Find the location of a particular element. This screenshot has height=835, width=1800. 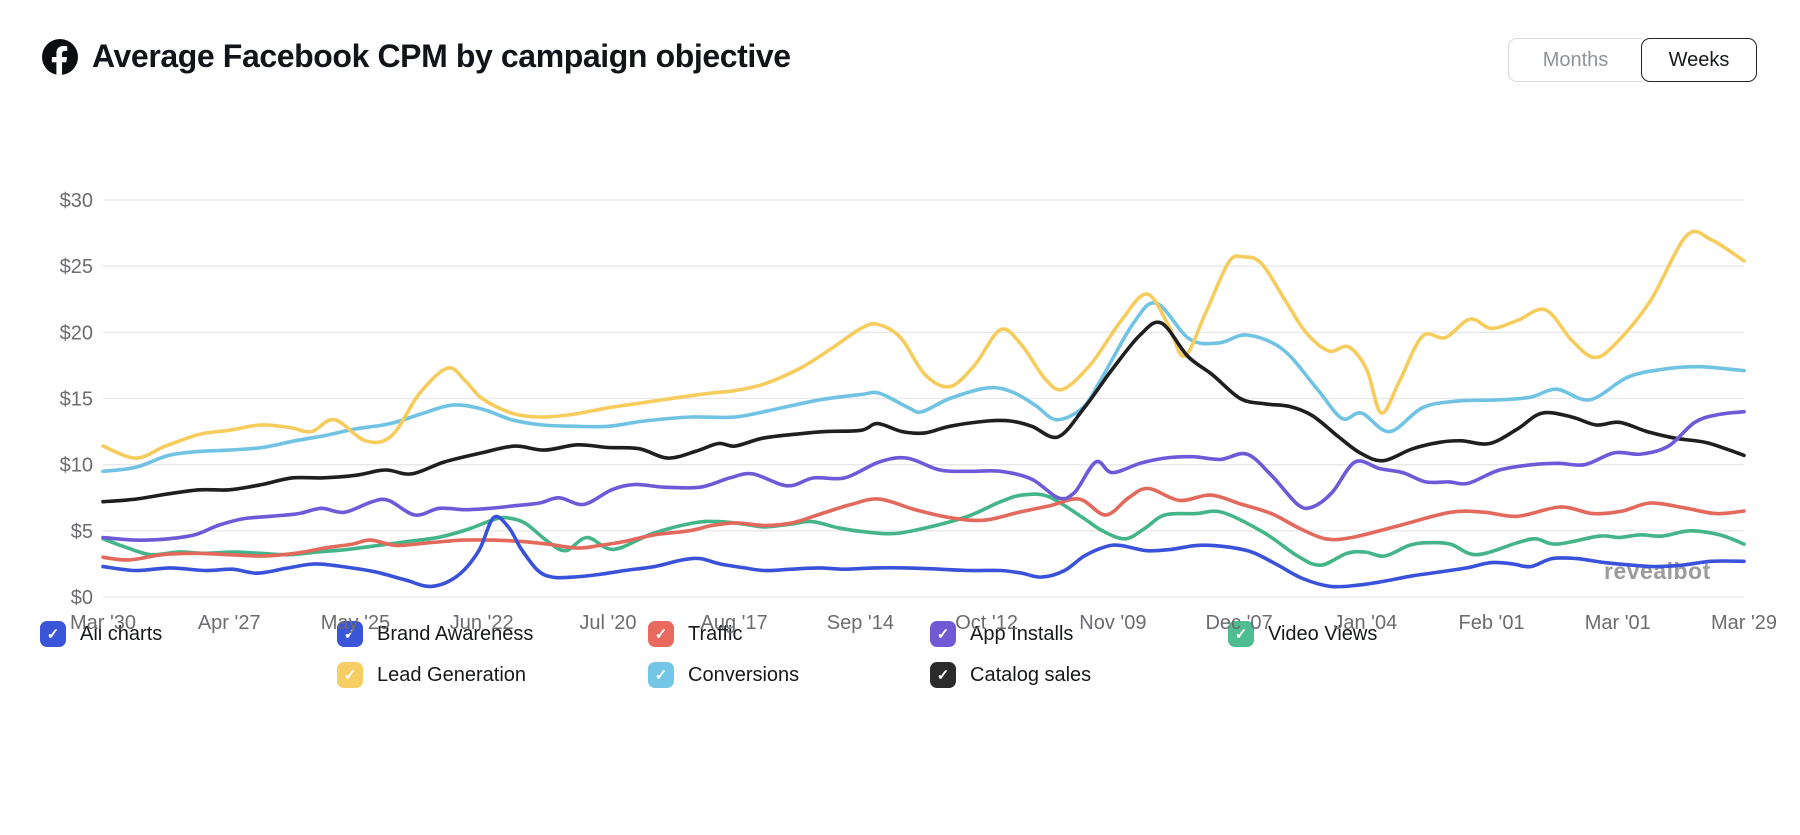

y-axis-tick-label: $20 is located at coordinates (76, 333).